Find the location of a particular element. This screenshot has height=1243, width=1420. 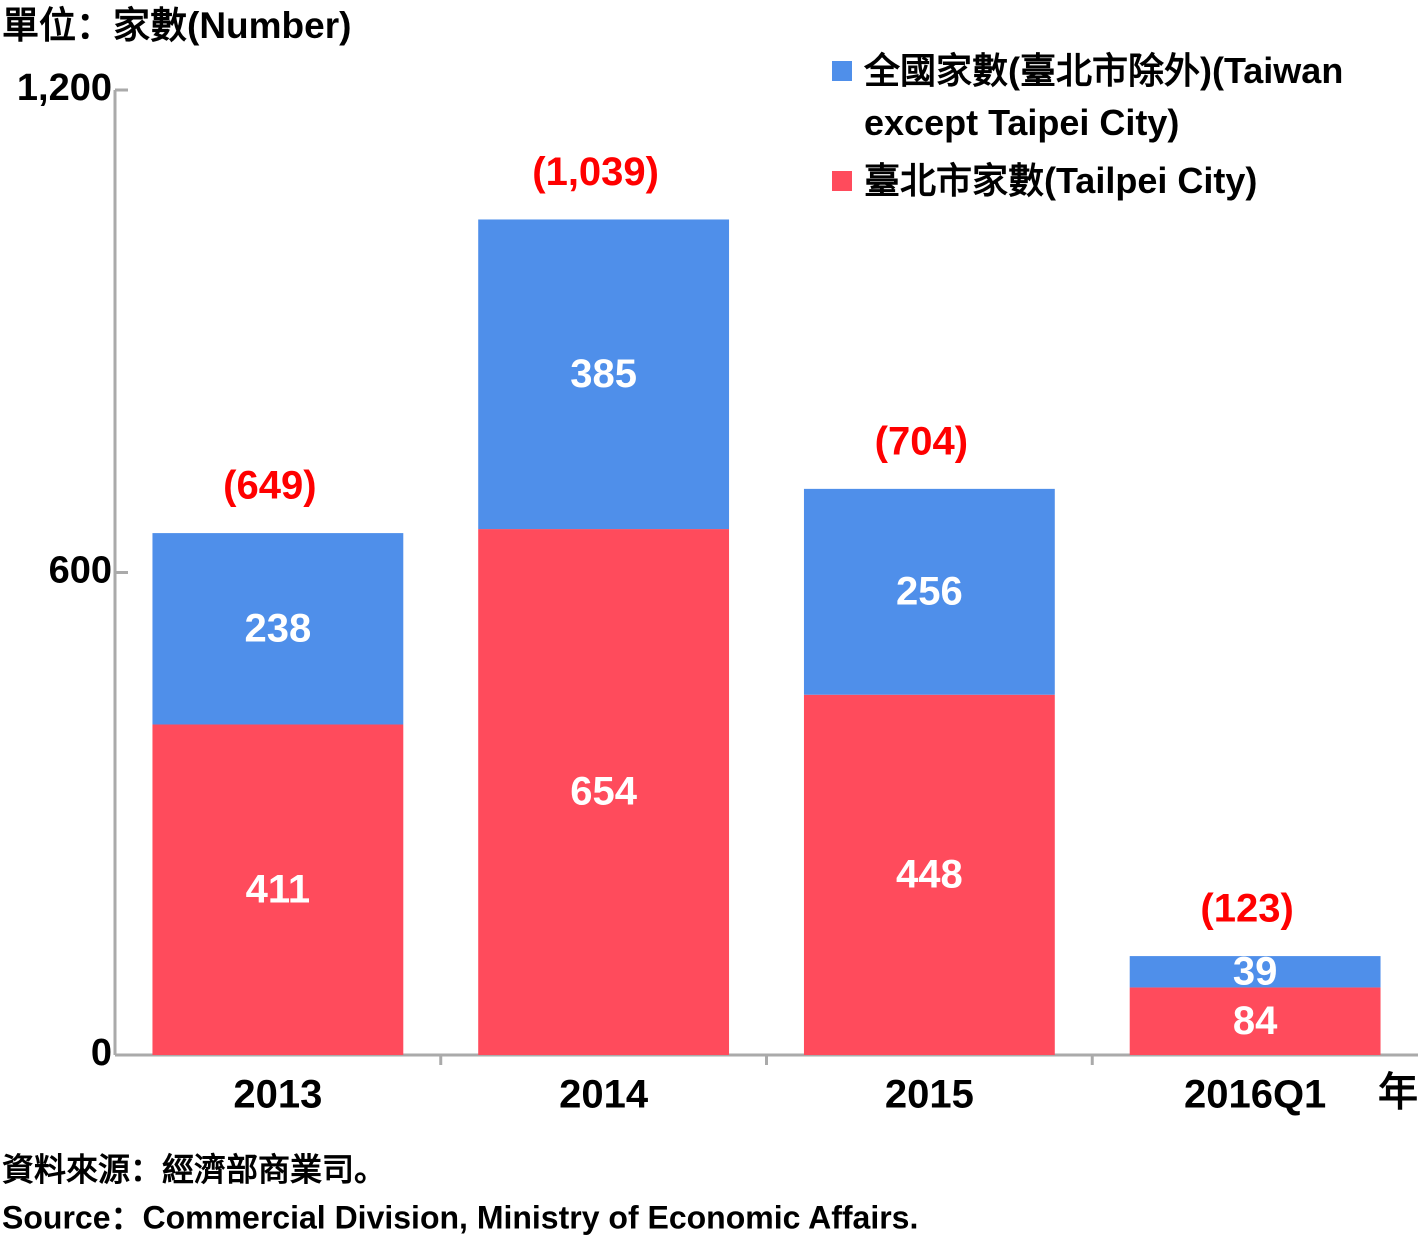

legend-item: 臺北市家數(Tailpei City) is located at coordinates (1124, 181).